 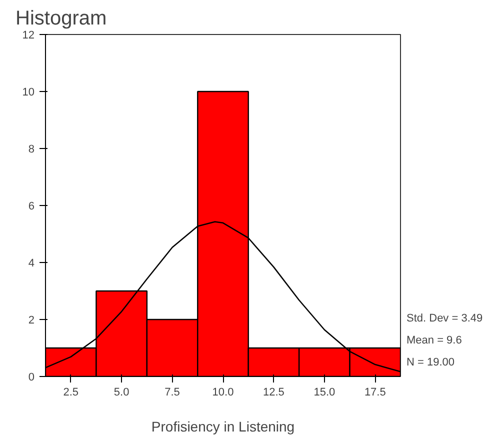 What do you see at coordinates (444, 318) in the screenshot?
I see `text: Std. Dev = 3.49` at bounding box center [444, 318].